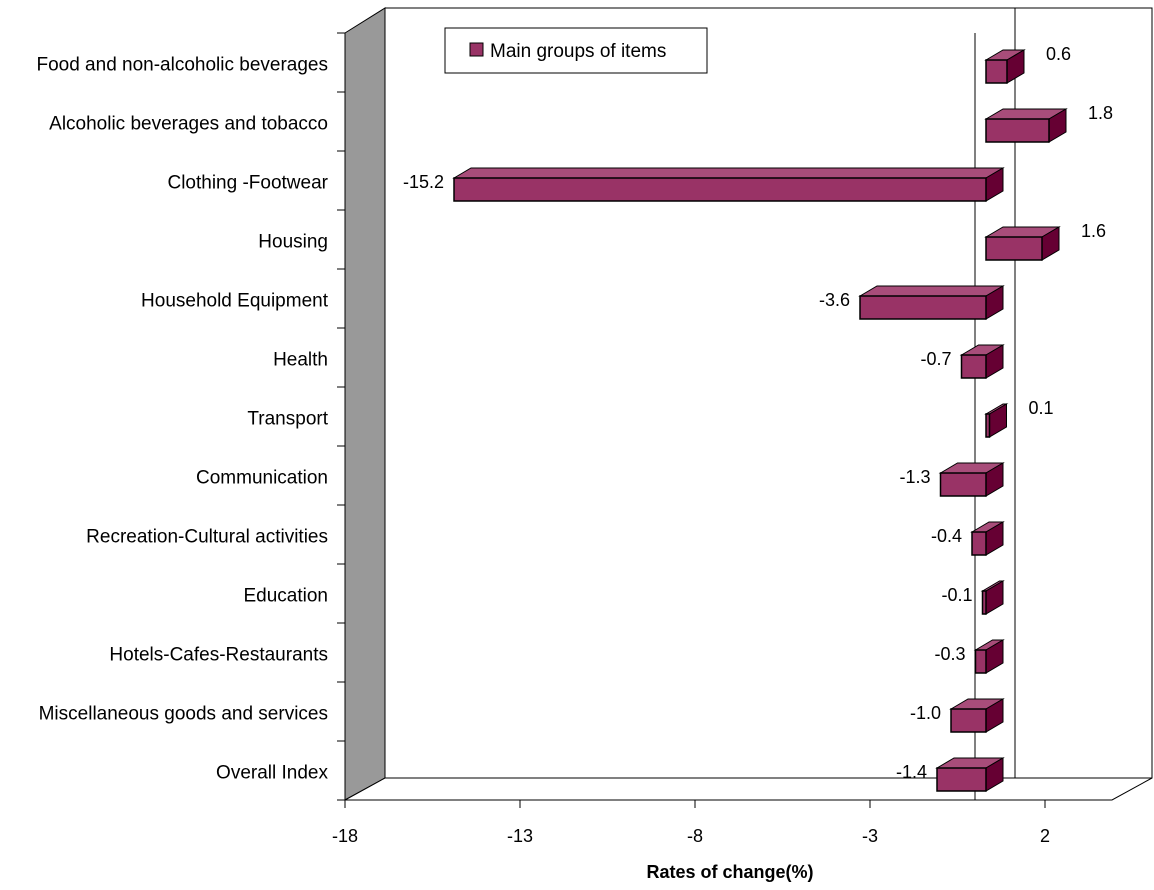  Describe the element at coordinates (262, 478) in the screenshot. I see `category-label: Communication` at that location.